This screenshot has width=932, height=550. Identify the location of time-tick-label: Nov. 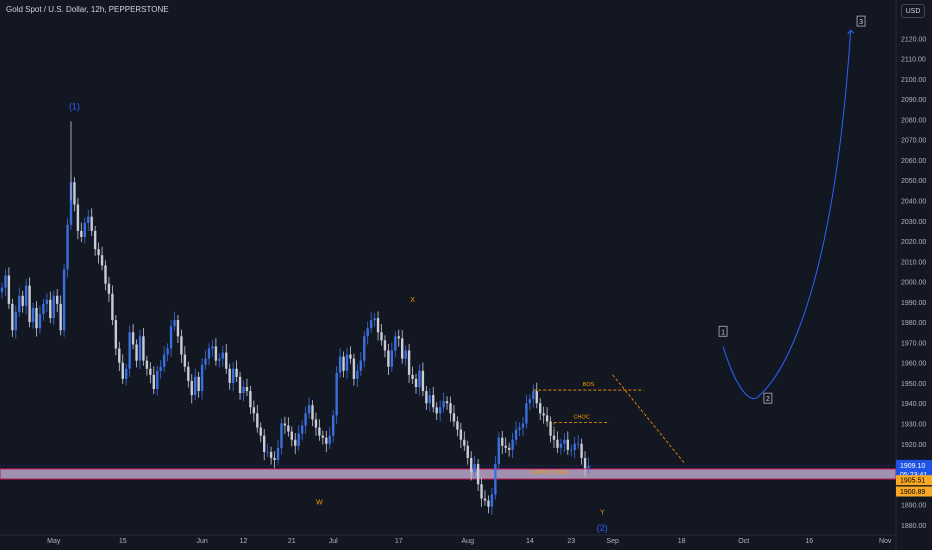
(885, 541).